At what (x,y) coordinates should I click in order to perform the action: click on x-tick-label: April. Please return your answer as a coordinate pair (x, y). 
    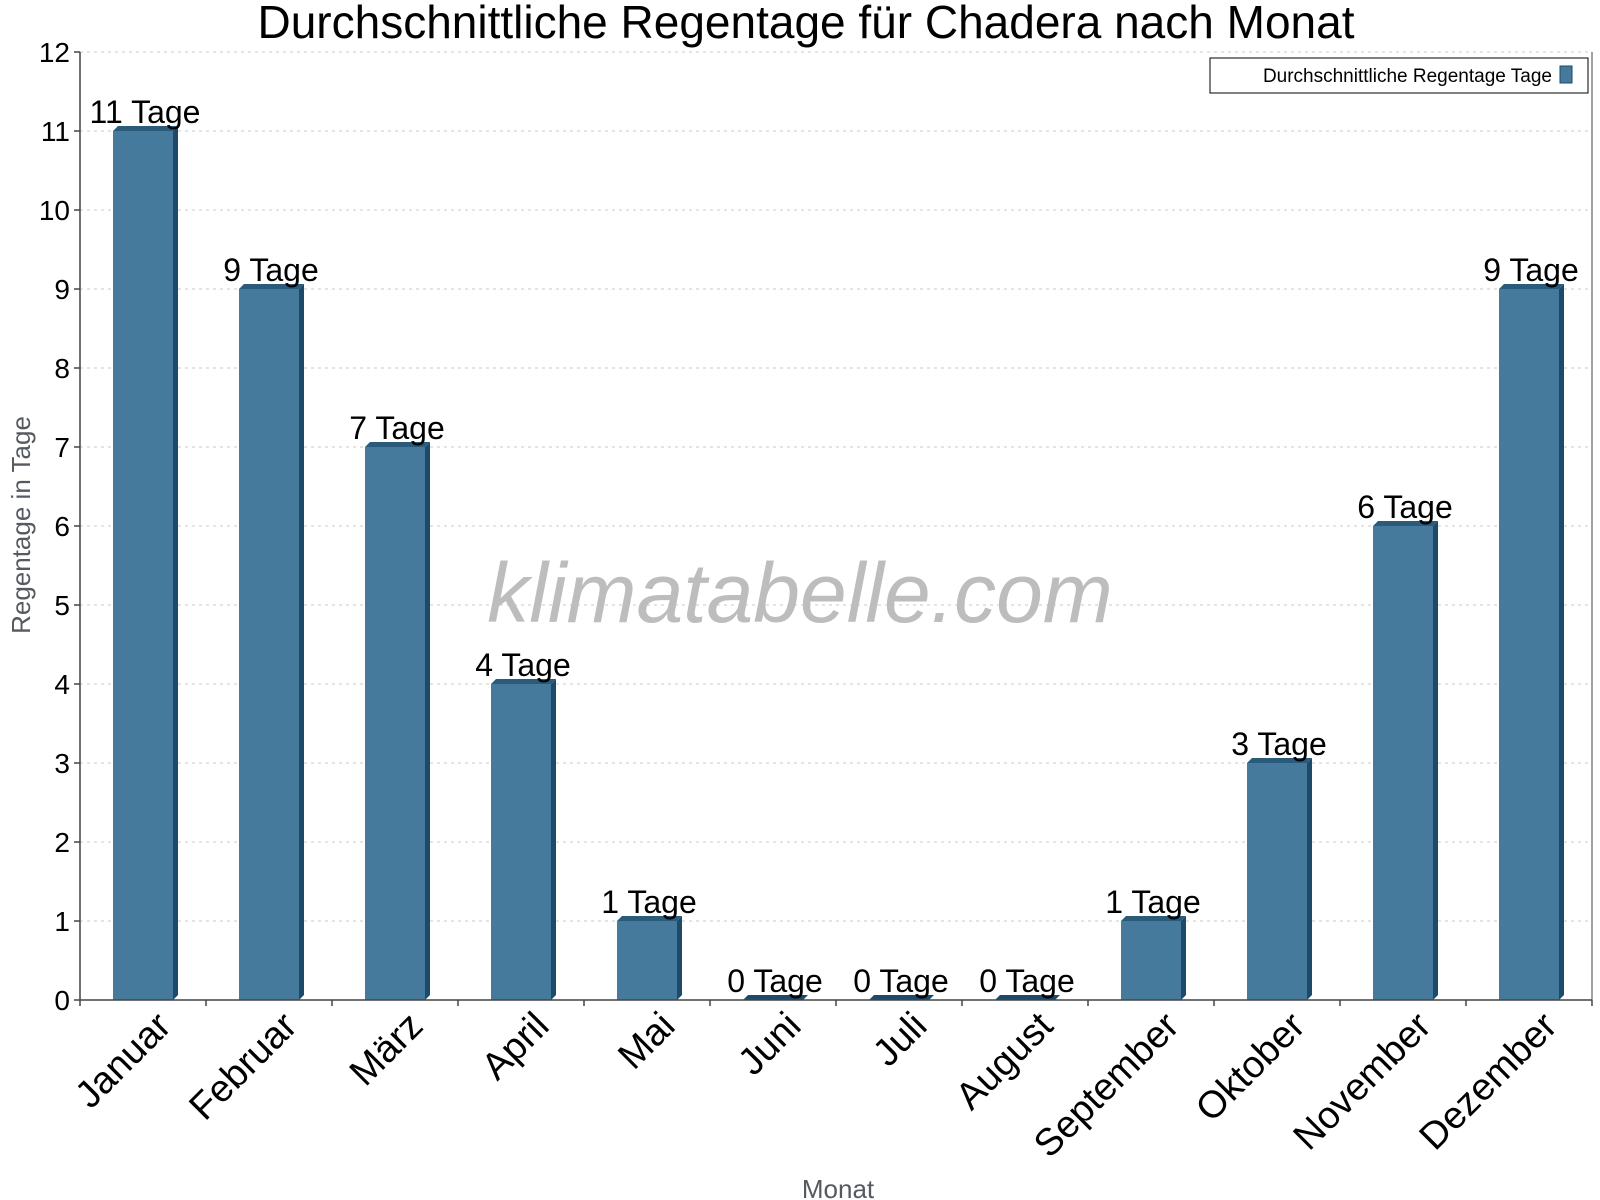
    Looking at the image, I should click on (515, 1046).